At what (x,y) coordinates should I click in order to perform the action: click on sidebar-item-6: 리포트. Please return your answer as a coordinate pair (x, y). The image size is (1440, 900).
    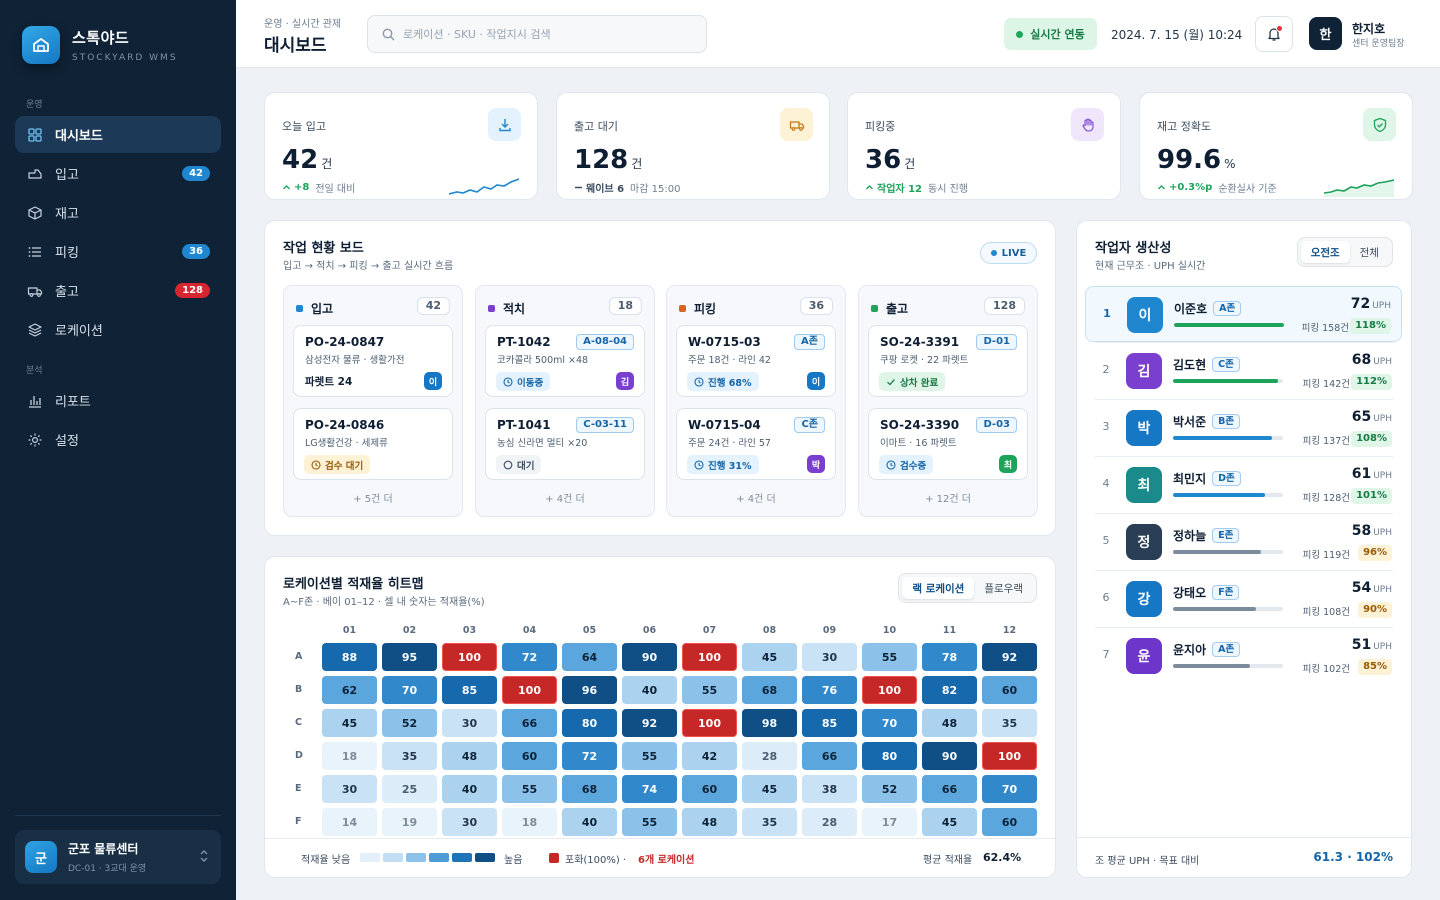
    Looking at the image, I should click on (118, 400).